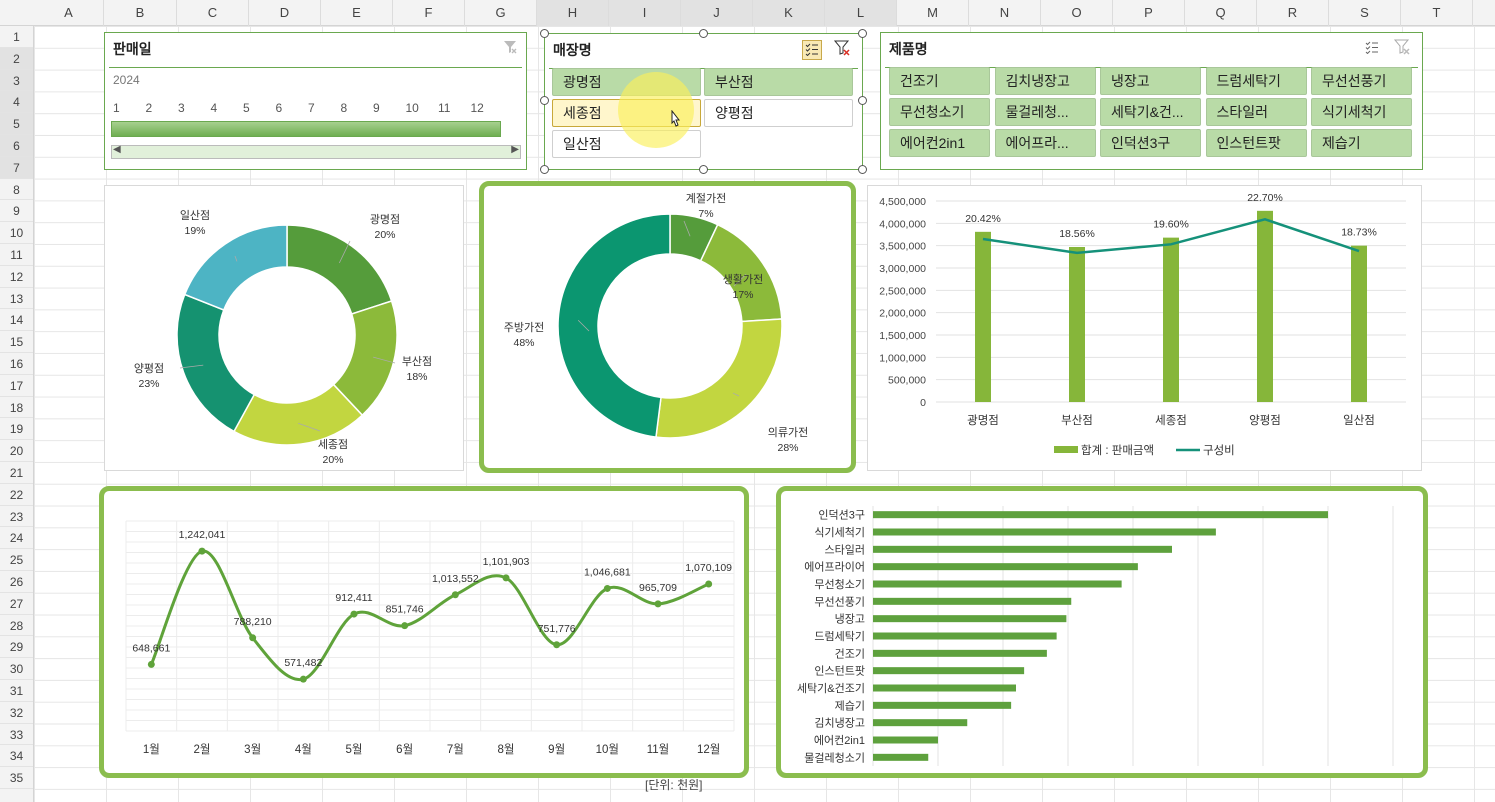  What do you see at coordinates (16, 342) in the screenshot?
I see `row-header-15: 15` at bounding box center [16, 342].